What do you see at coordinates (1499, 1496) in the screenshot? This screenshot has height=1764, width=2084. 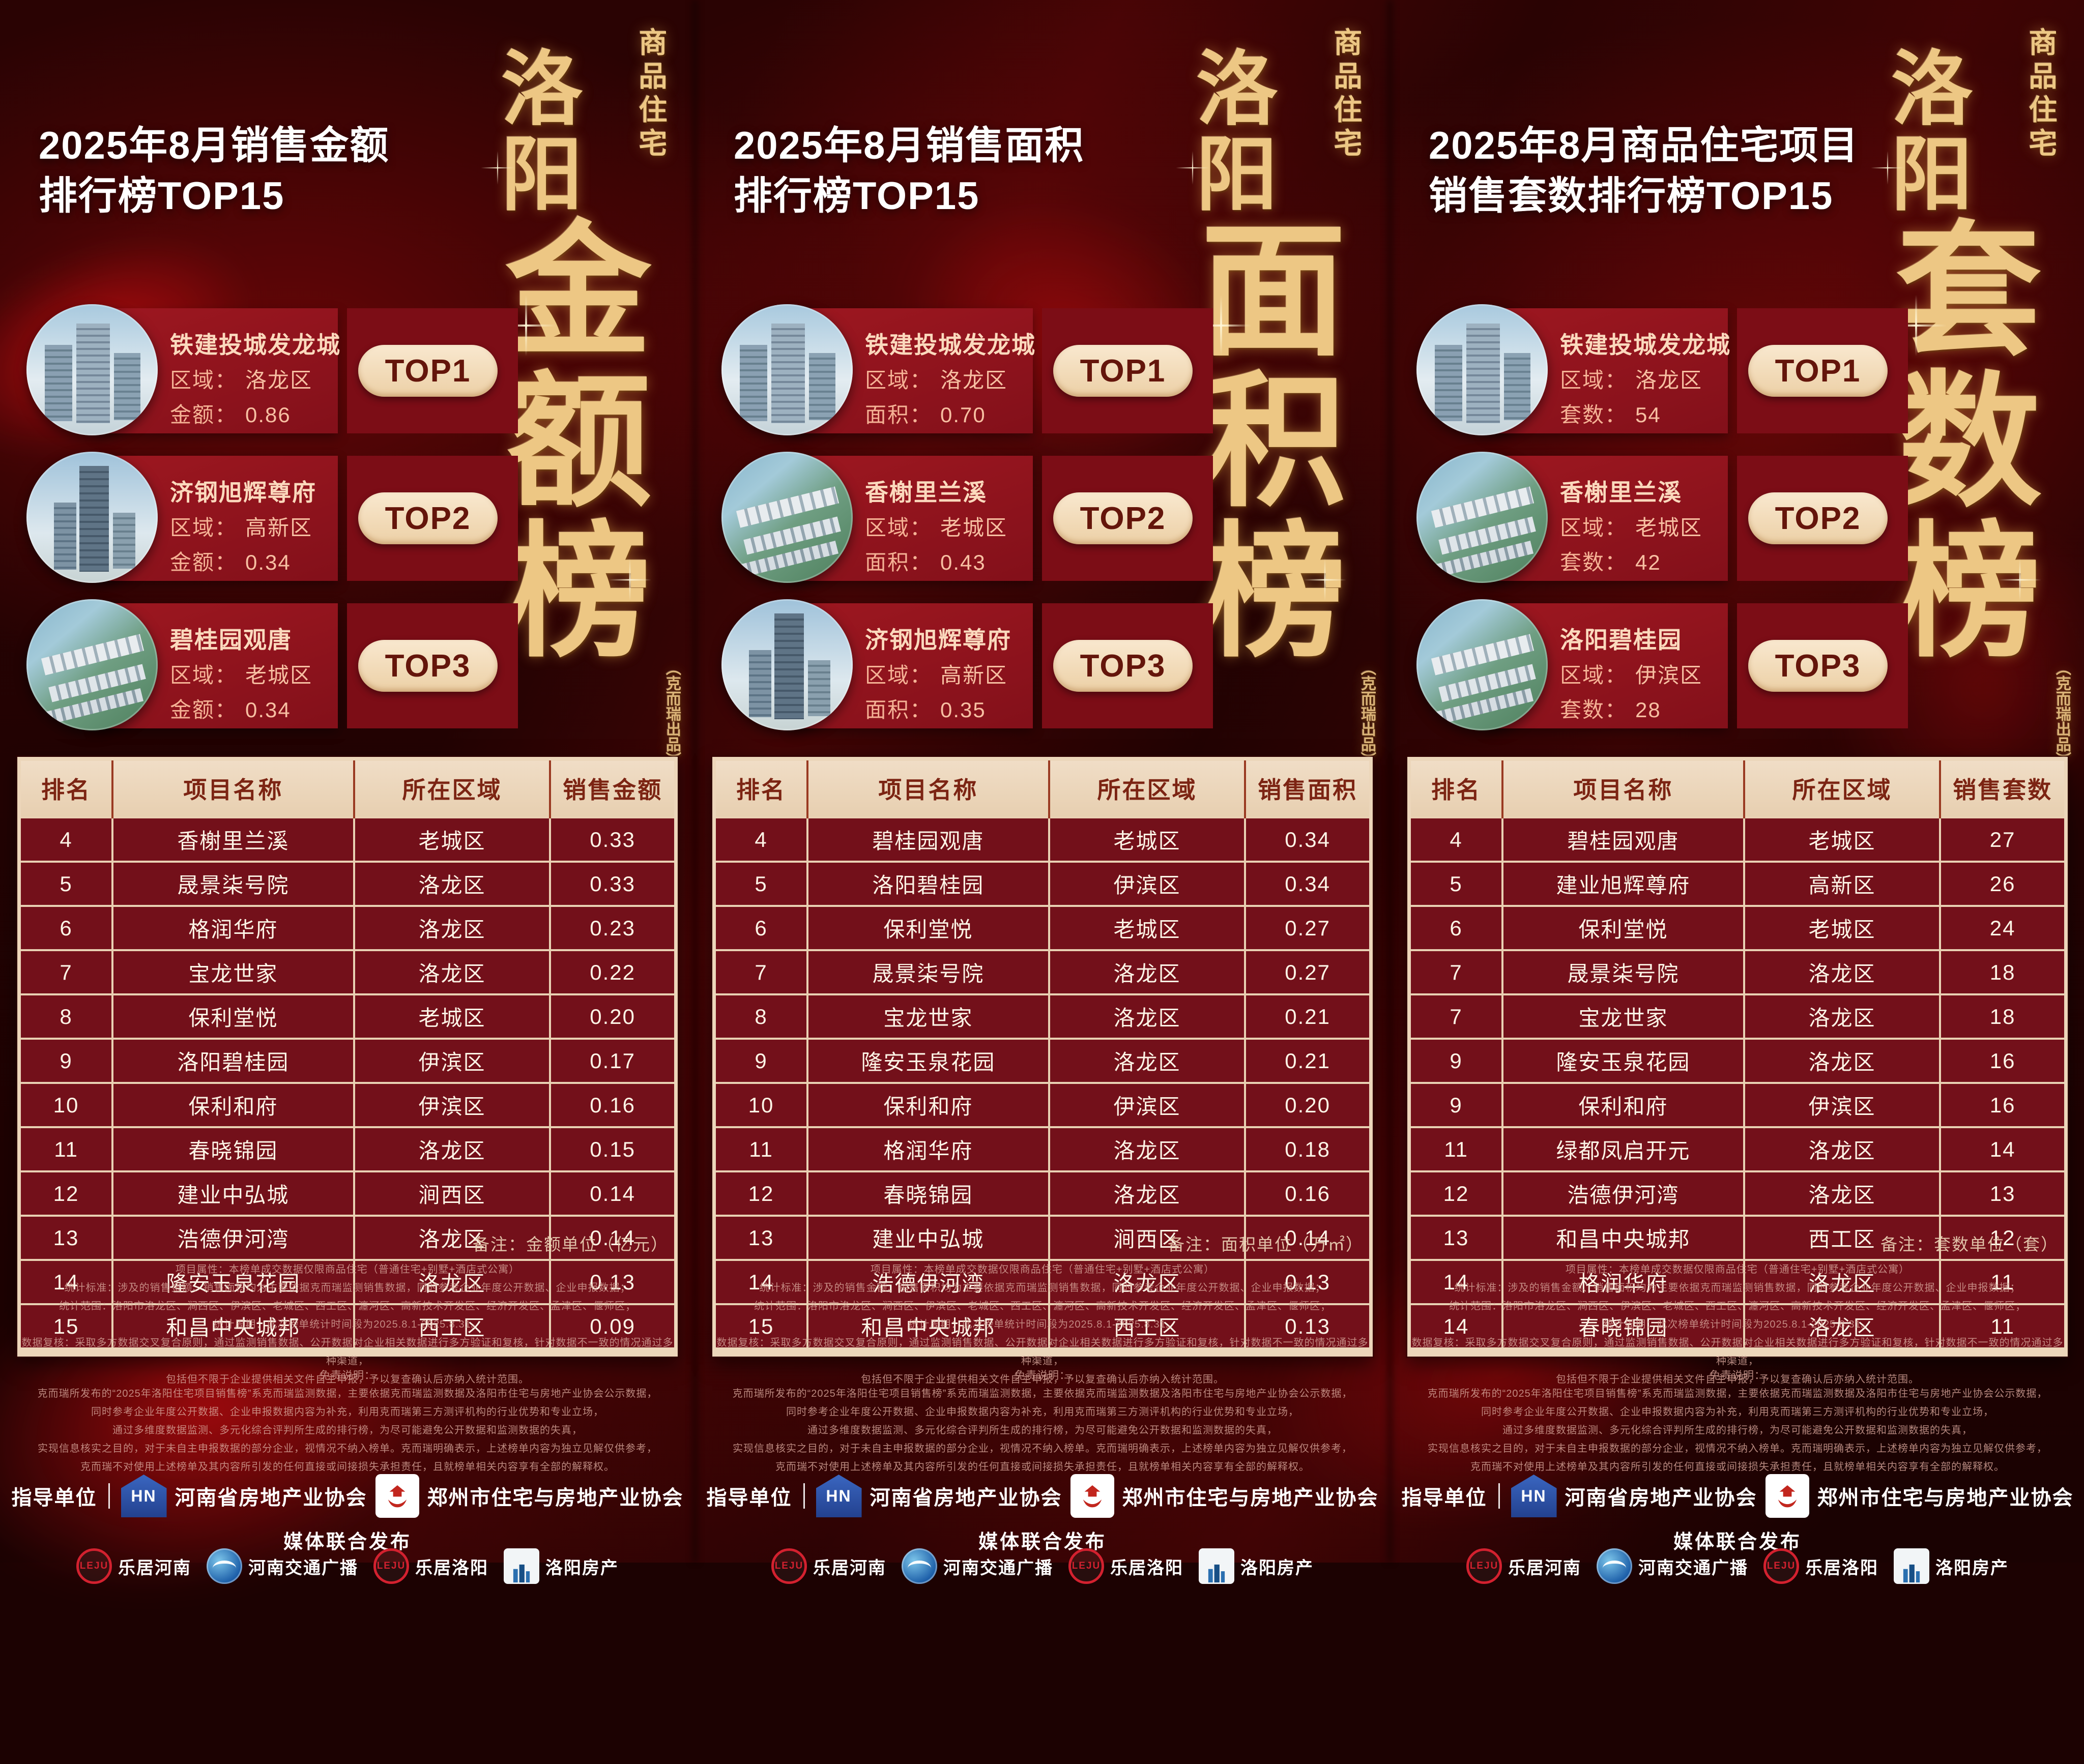 I see `divider` at bounding box center [1499, 1496].